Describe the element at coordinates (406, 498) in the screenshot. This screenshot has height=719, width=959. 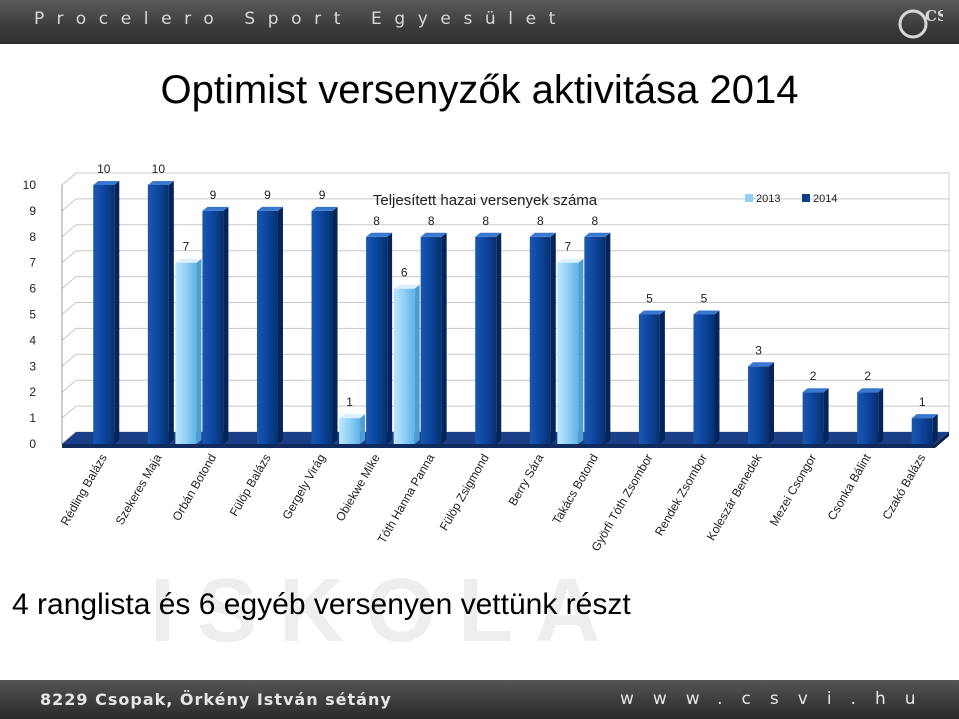
I see `category-label: Tóth Hanna Panna` at that location.